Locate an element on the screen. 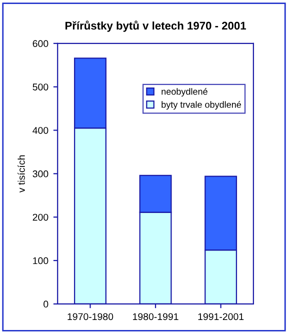  y-axis-title: v tisících is located at coordinates (21, 174).